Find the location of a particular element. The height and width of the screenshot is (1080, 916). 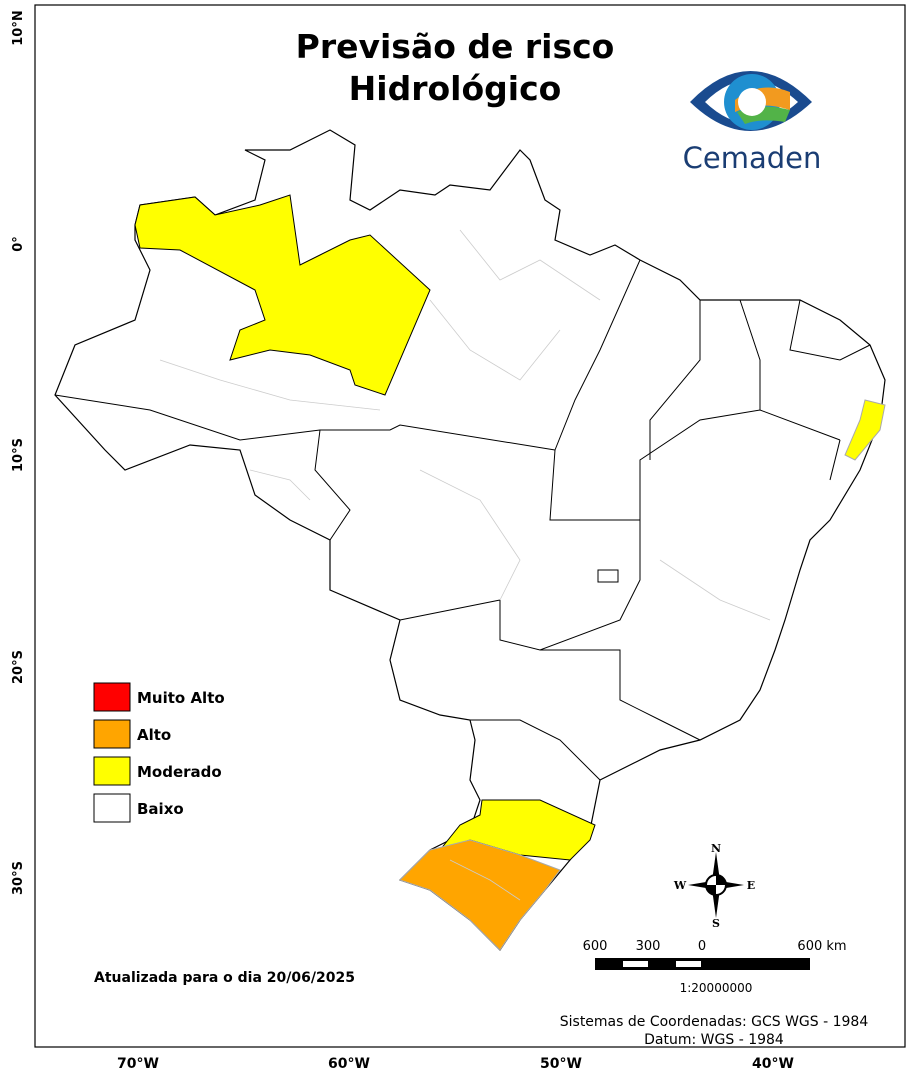

lon-label: 50°W is located at coordinates (561, 1064).